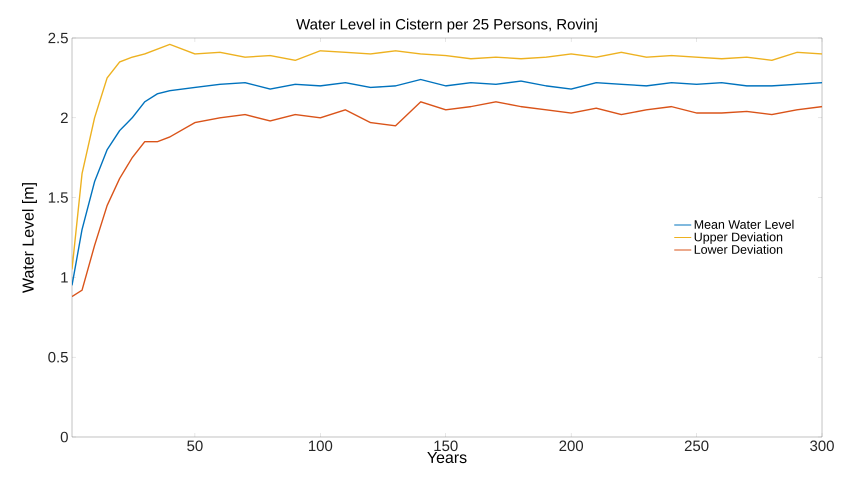 This screenshot has width=841, height=492. Describe the element at coordinates (738, 238) in the screenshot. I see `legend-label: Upper Deviation` at that location.